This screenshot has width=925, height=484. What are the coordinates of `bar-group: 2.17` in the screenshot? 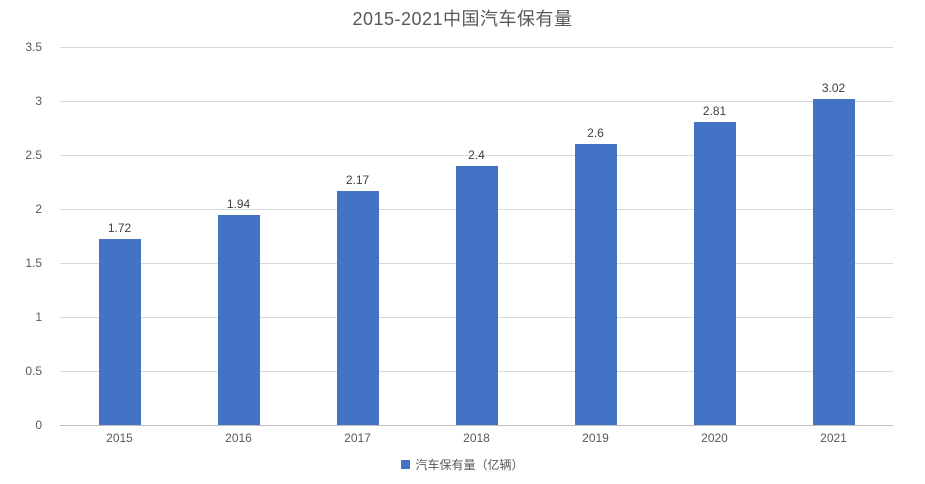 It's located at (357, 236).